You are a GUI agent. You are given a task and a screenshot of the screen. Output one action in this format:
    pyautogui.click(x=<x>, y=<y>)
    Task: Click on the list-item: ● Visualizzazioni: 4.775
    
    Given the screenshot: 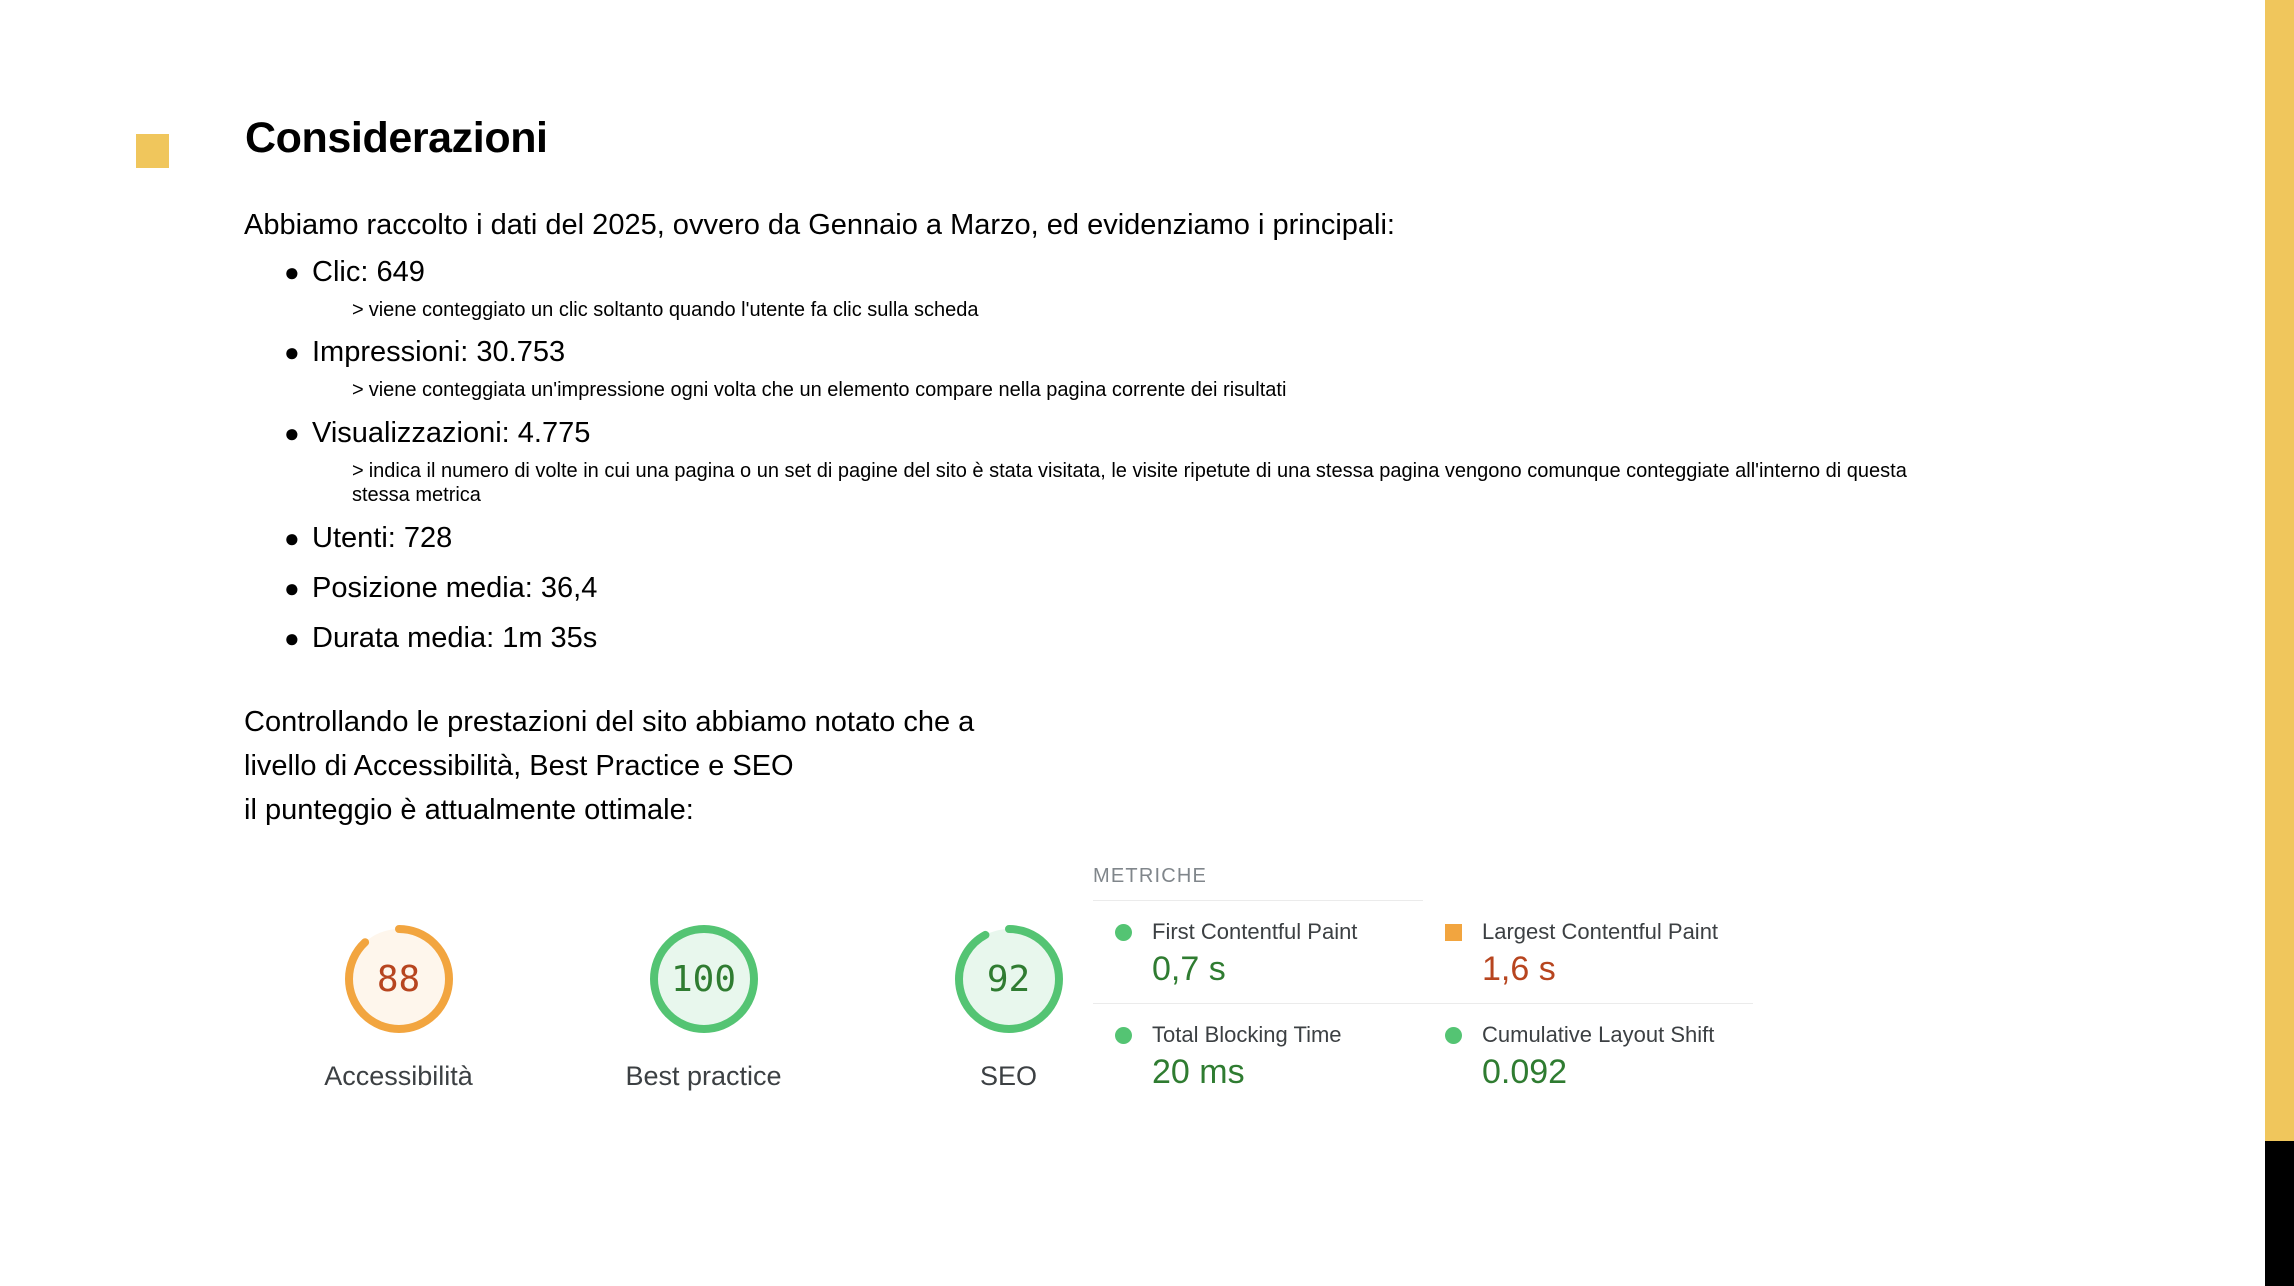 What is the action you would take?
    pyautogui.click(x=1124, y=433)
    